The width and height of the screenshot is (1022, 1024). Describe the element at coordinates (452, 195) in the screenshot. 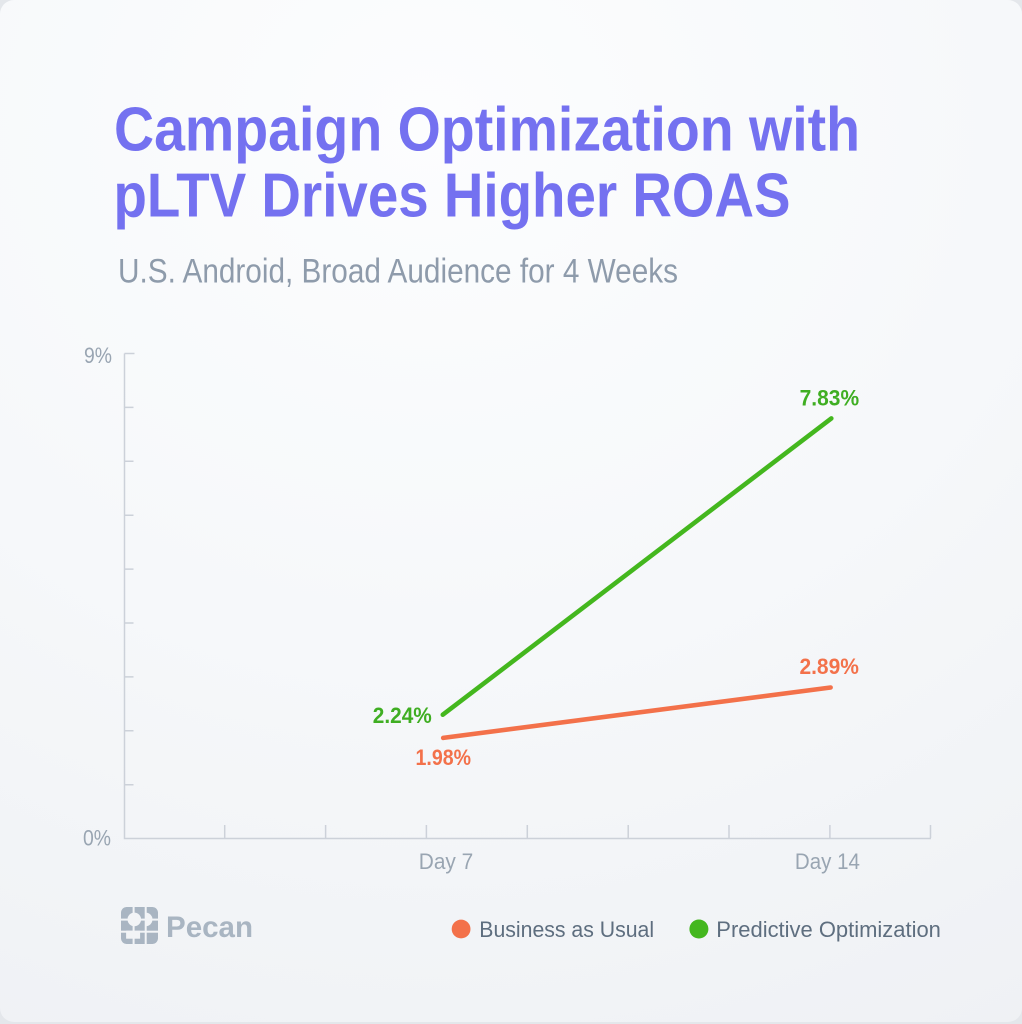

I see `svg-text: pLTV Drives Higher ROAS` at that location.